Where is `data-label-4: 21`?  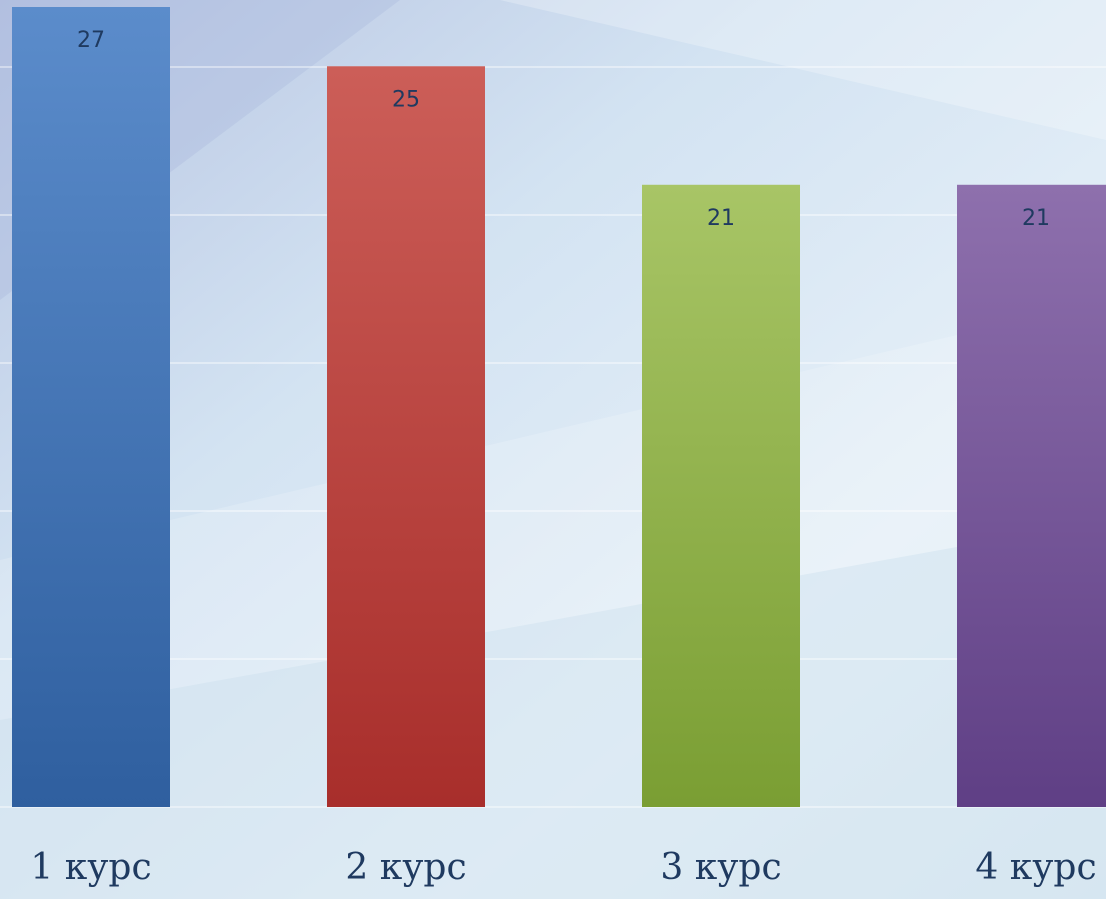 data-label-4: 21 is located at coordinates (1036, 218).